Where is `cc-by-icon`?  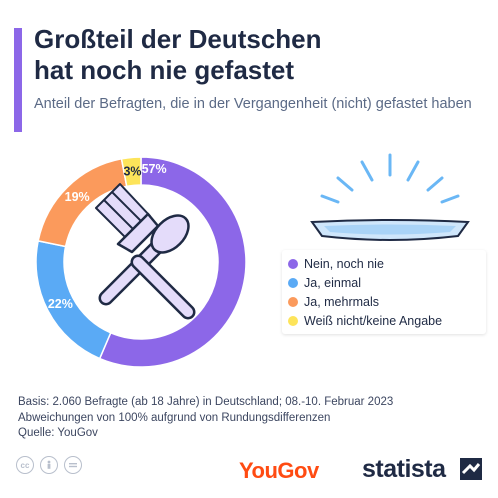 cc-by-icon is located at coordinates (49, 465).